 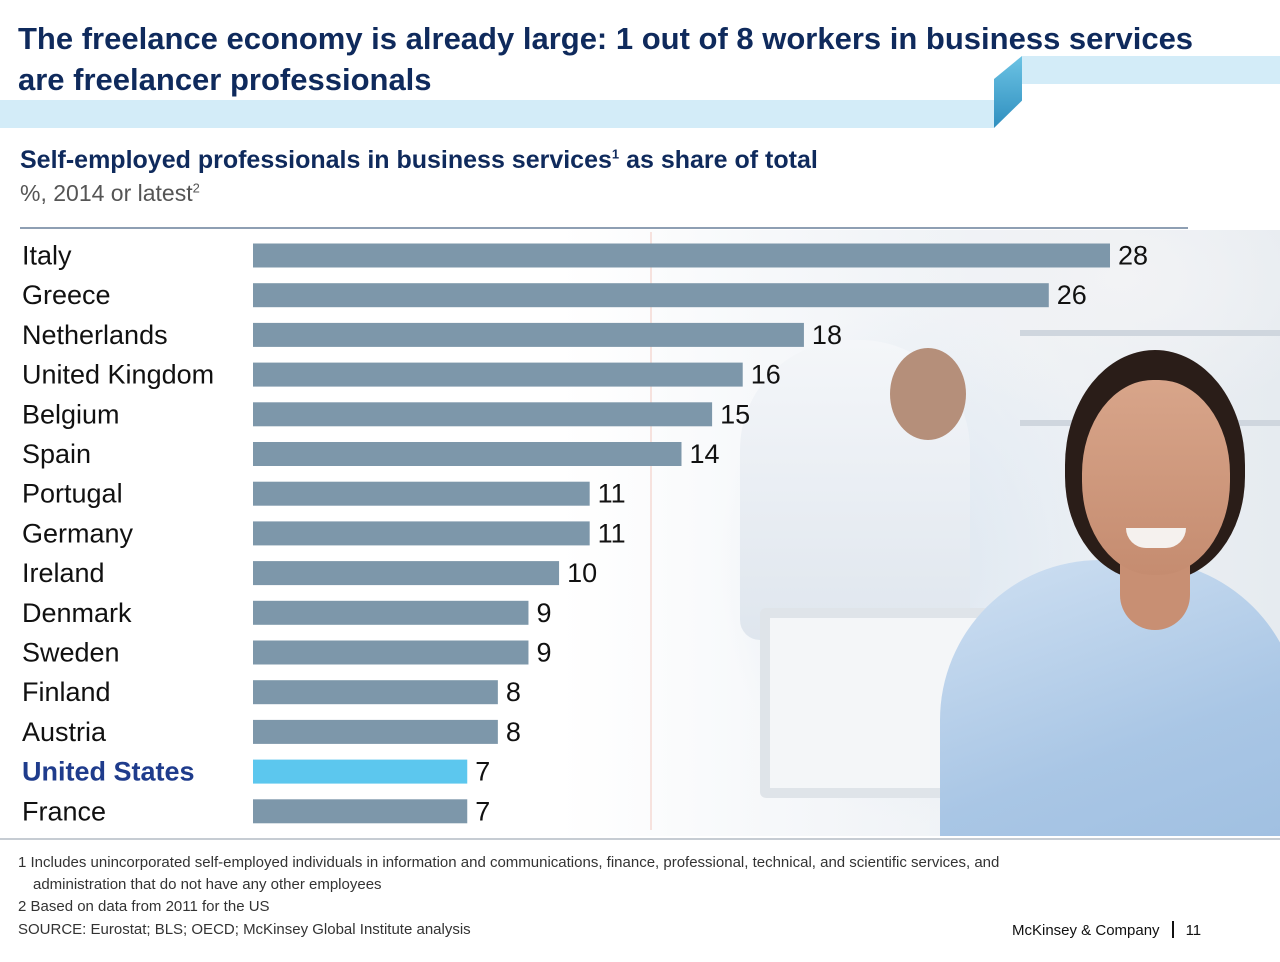 What do you see at coordinates (391, 612) in the screenshot?
I see `bar-denmark` at bounding box center [391, 612].